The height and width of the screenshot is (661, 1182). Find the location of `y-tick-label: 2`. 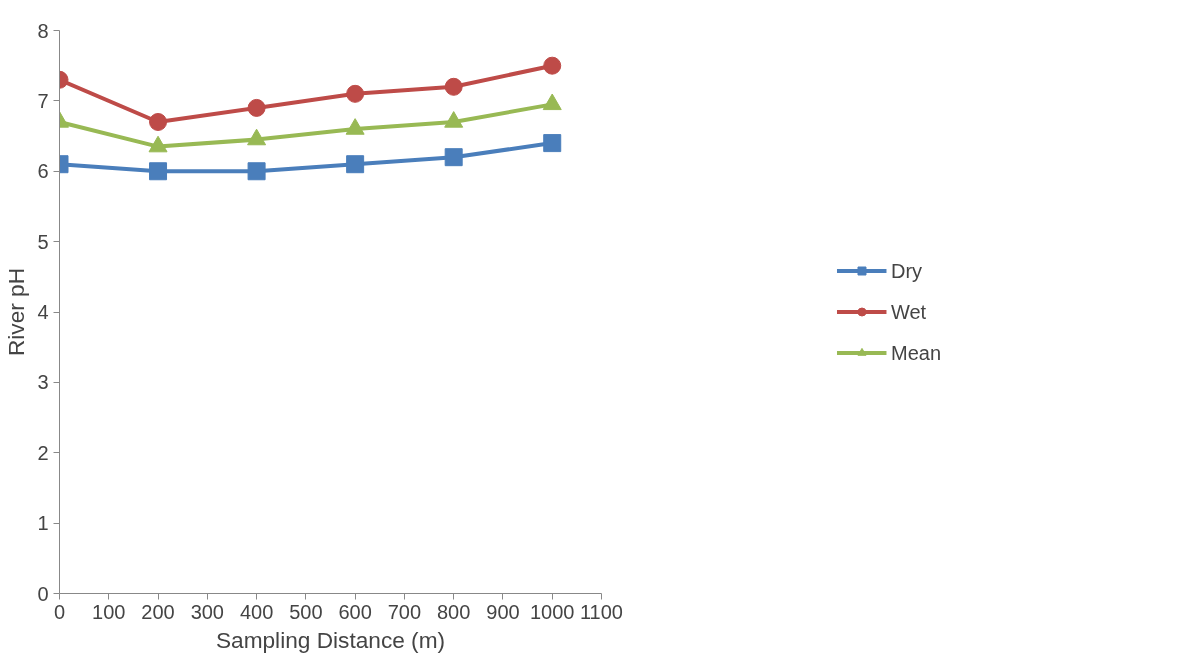

y-tick-label: 2 is located at coordinates (43, 452).